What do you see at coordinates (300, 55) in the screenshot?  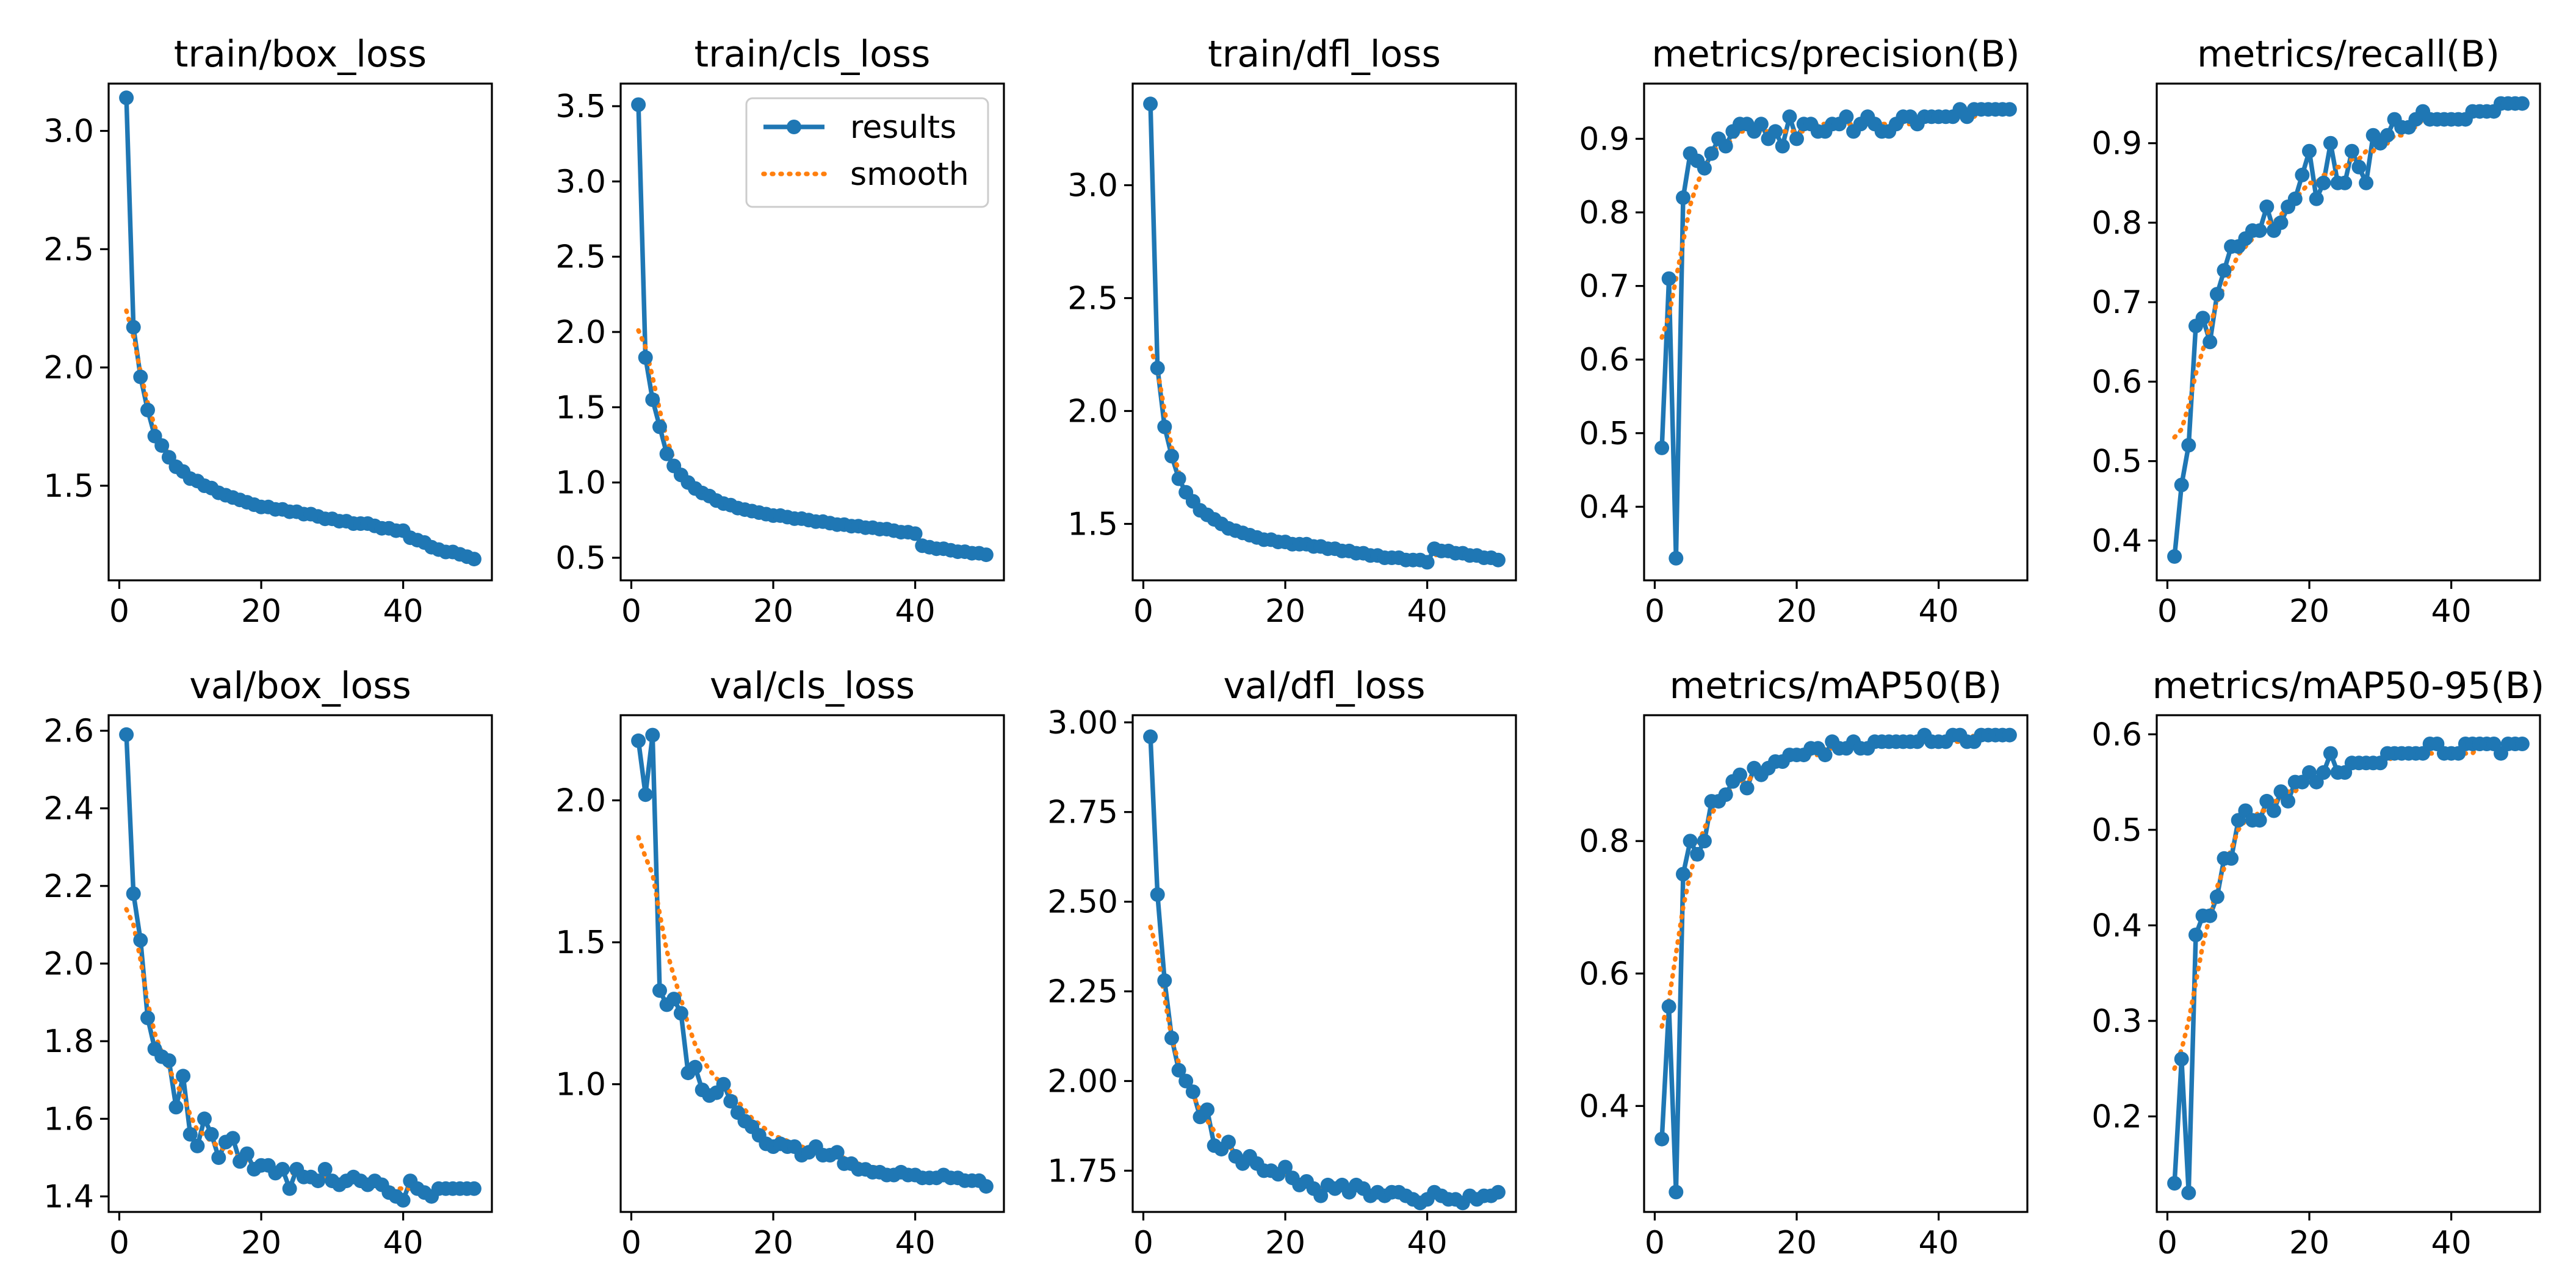 I see `subplot-title: train/box_loss` at bounding box center [300, 55].